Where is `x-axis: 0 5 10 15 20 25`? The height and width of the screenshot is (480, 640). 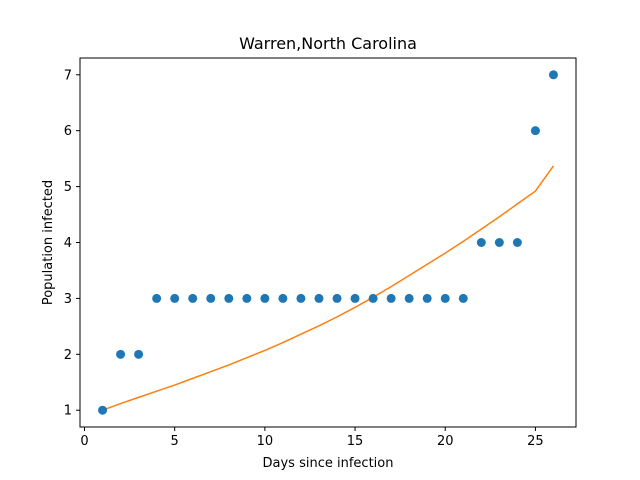 x-axis: 0 5 10 15 20 25 is located at coordinates (312, 438).